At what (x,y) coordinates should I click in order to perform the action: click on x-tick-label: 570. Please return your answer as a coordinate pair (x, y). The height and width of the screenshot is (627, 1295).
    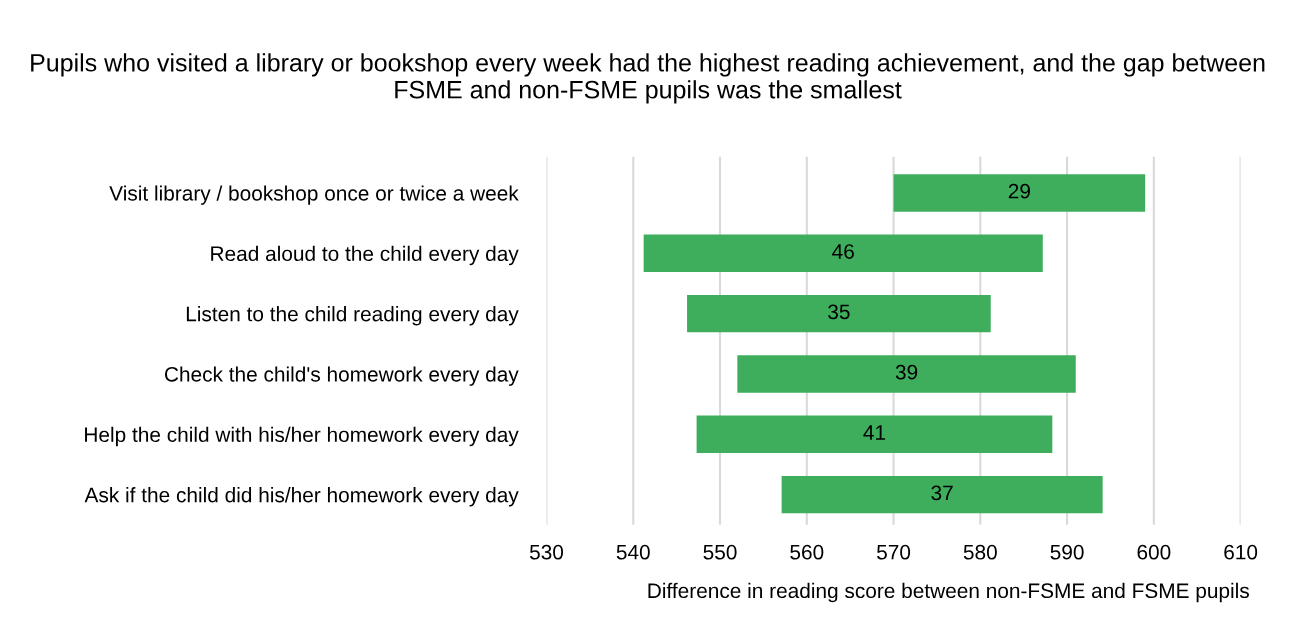
    Looking at the image, I should click on (894, 552).